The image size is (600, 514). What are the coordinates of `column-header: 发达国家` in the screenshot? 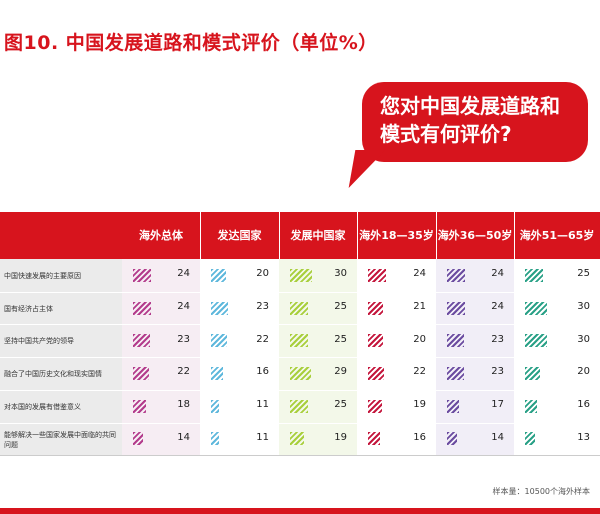 It's located at (239, 235).